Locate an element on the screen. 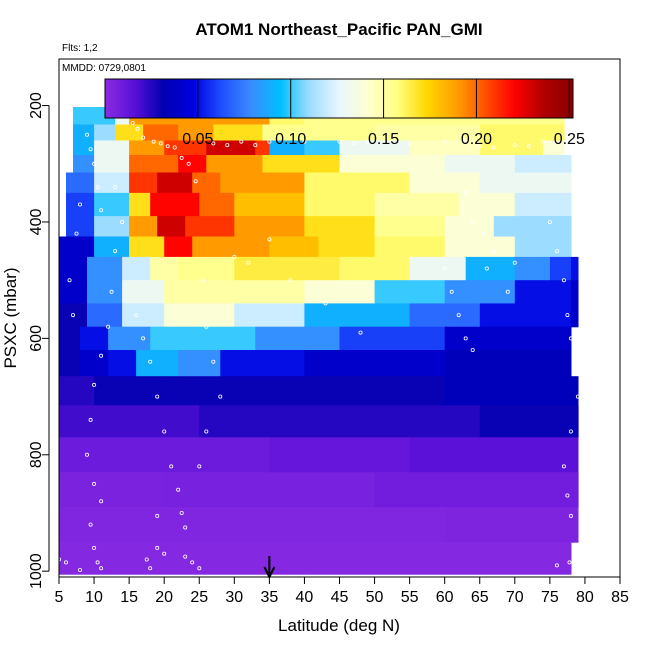 The height and width of the screenshot is (650, 650). y-axis: 200 400 600 800 1000 is located at coordinates (39, 340).